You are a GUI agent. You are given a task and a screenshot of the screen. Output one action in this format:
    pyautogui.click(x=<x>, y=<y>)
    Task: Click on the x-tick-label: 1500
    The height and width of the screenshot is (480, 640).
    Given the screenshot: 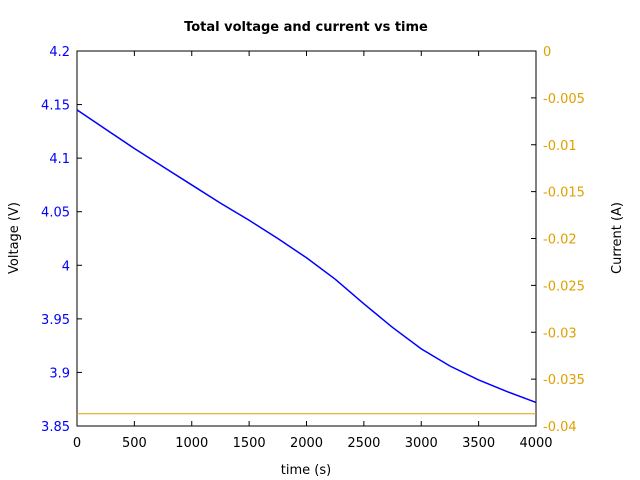 What is the action you would take?
    pyautogui.click(x=249, y=443)
    